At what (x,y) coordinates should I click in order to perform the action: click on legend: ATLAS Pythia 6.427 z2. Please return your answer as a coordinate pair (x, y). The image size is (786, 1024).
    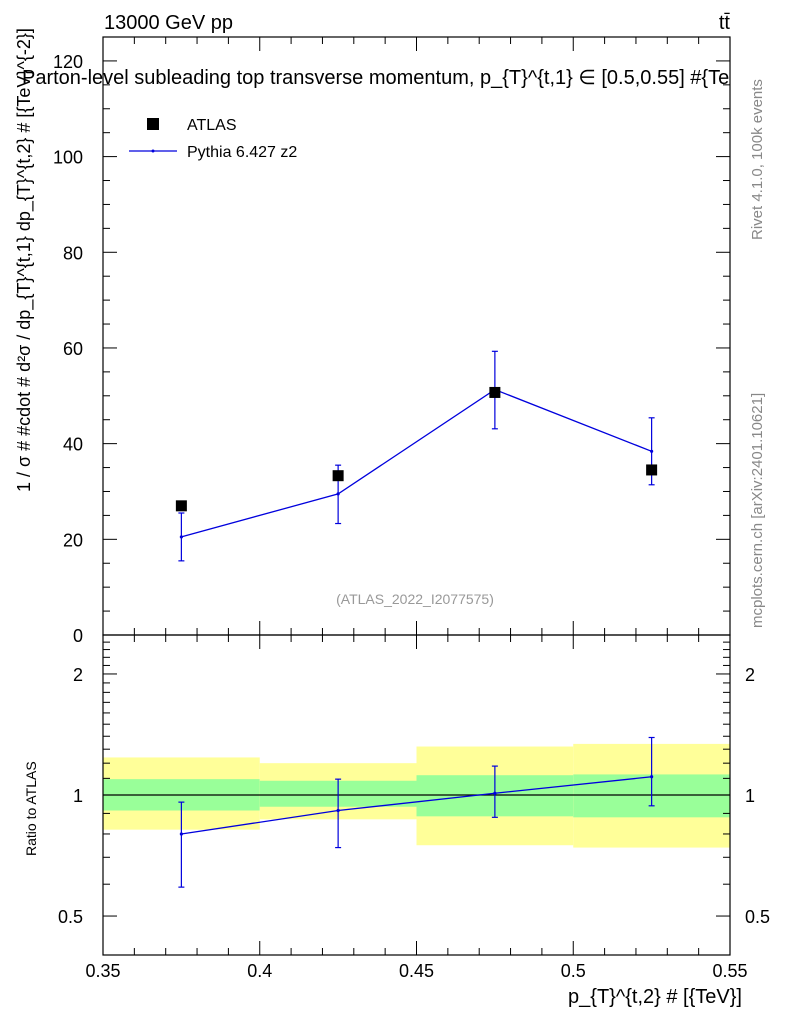
    Looking at the image, I should click on (213, 139).